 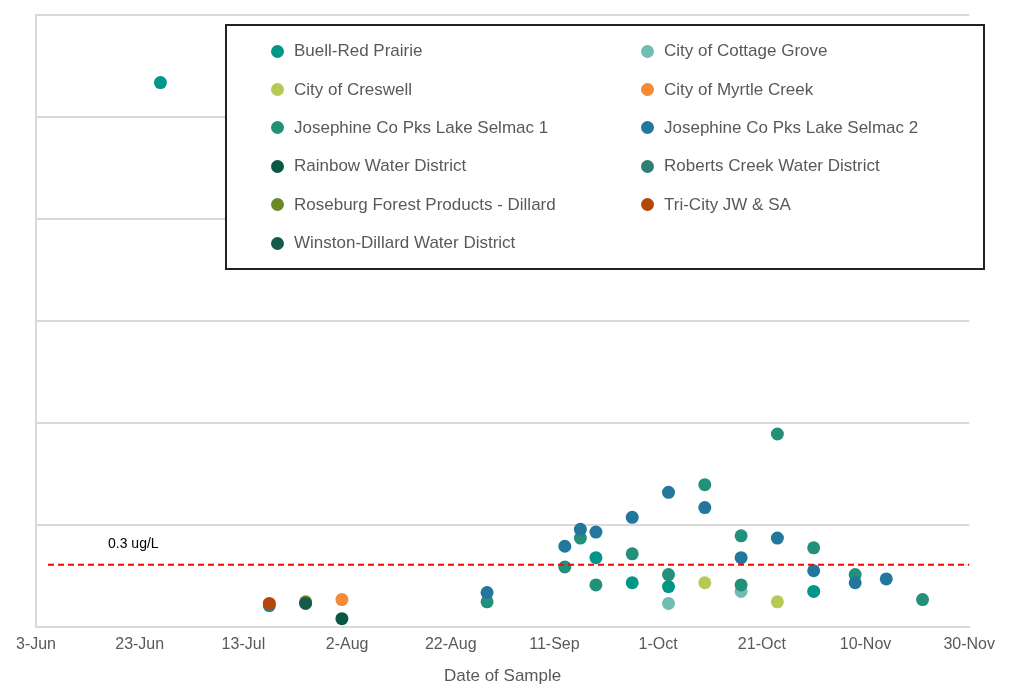 I want to click on legend-label: Josephine Co Pks Lake Selmac 2, so click(x=791, y=127).